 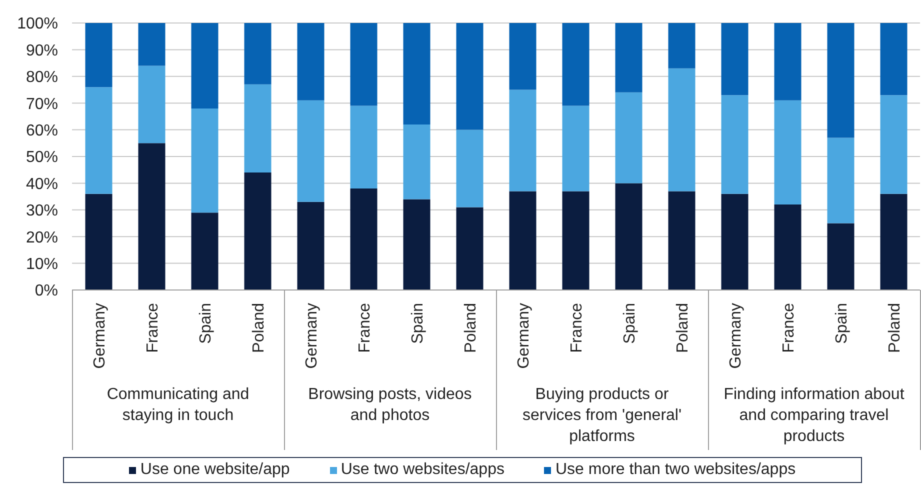 I want to click on y-tick-label: 90%, so click(x=42, y=51).